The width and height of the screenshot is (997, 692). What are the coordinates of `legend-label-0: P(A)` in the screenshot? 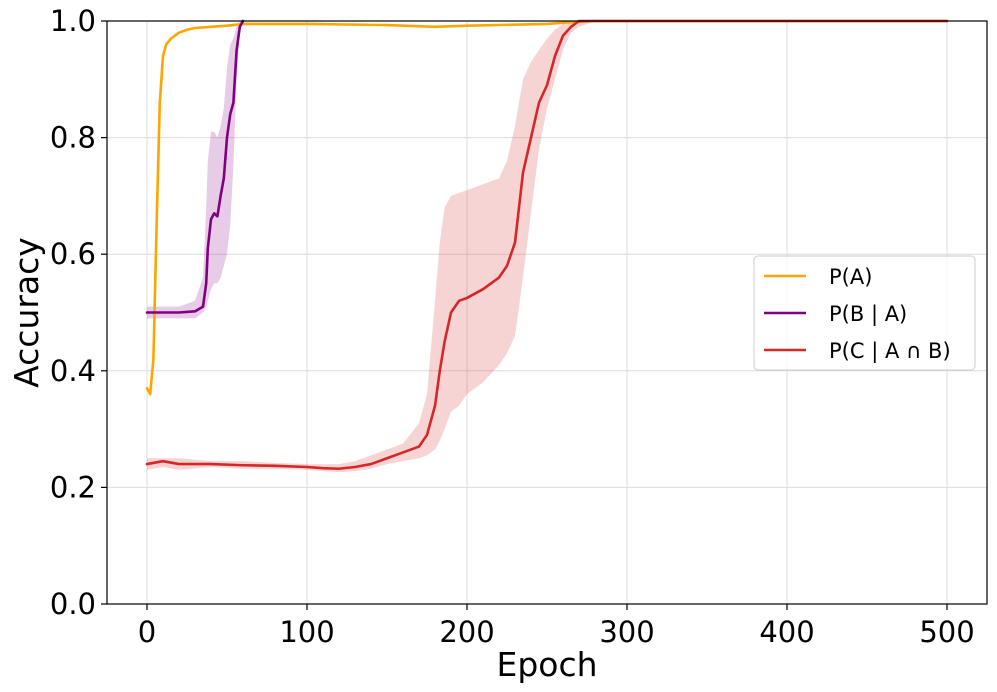 It's located at (850, 277).